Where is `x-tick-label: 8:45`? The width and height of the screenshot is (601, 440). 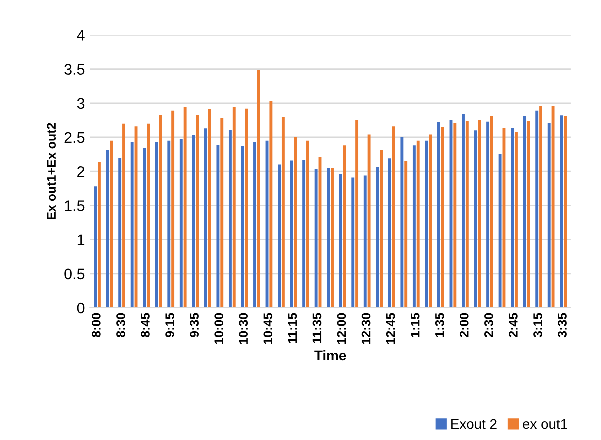
x-tick-label: 8:45 is located at coordinates (145, 325).